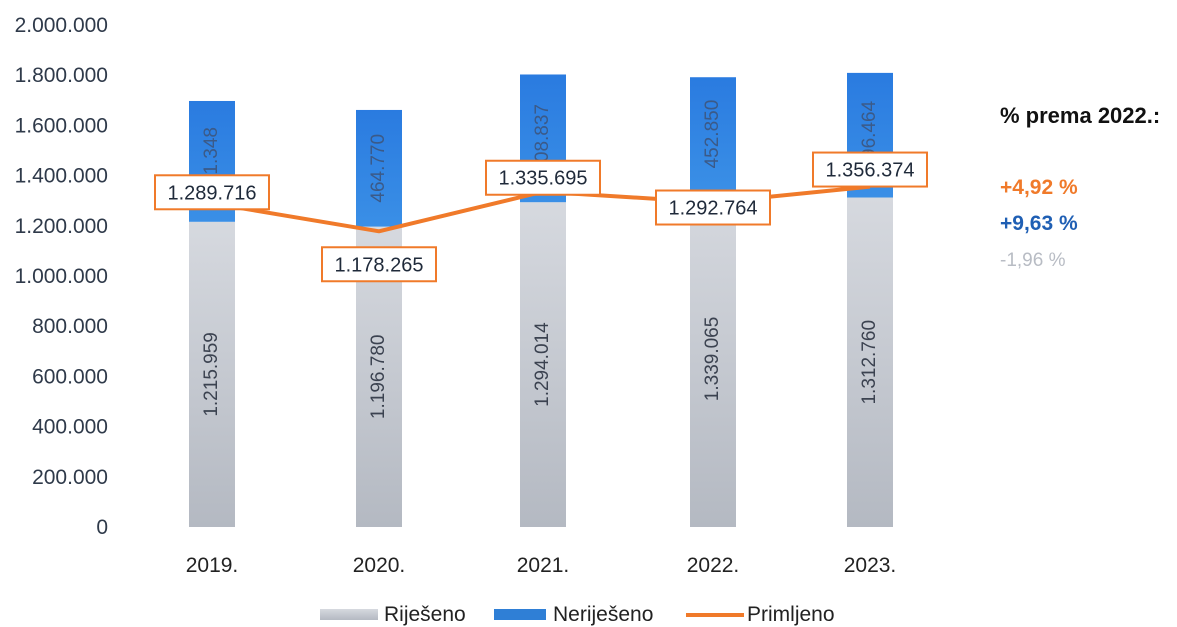  I want to click on primljeno-label: 1.289.716, so click(212, 193).